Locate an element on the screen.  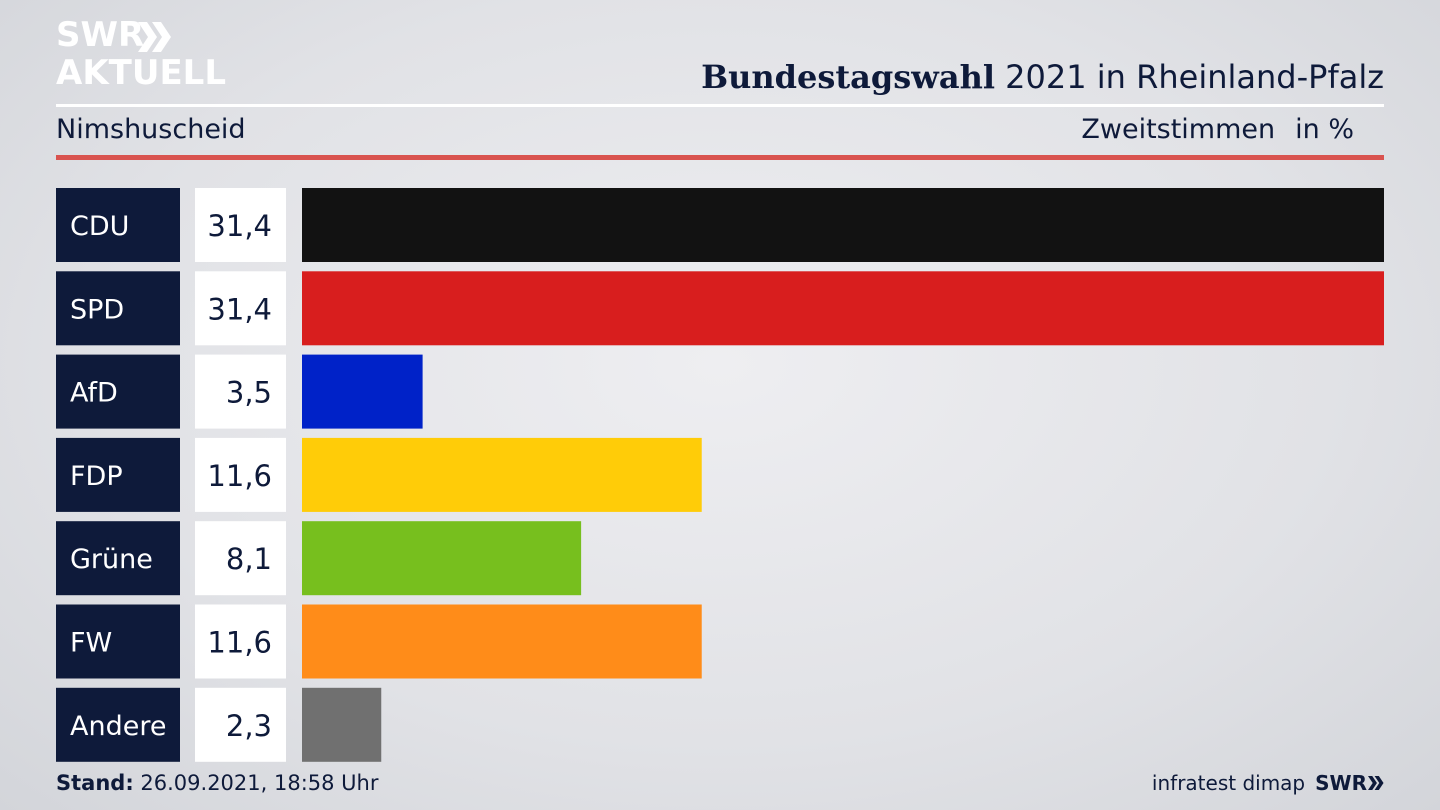
source-credit: infratest dimap SWR is located at coordinates (1268, 783).